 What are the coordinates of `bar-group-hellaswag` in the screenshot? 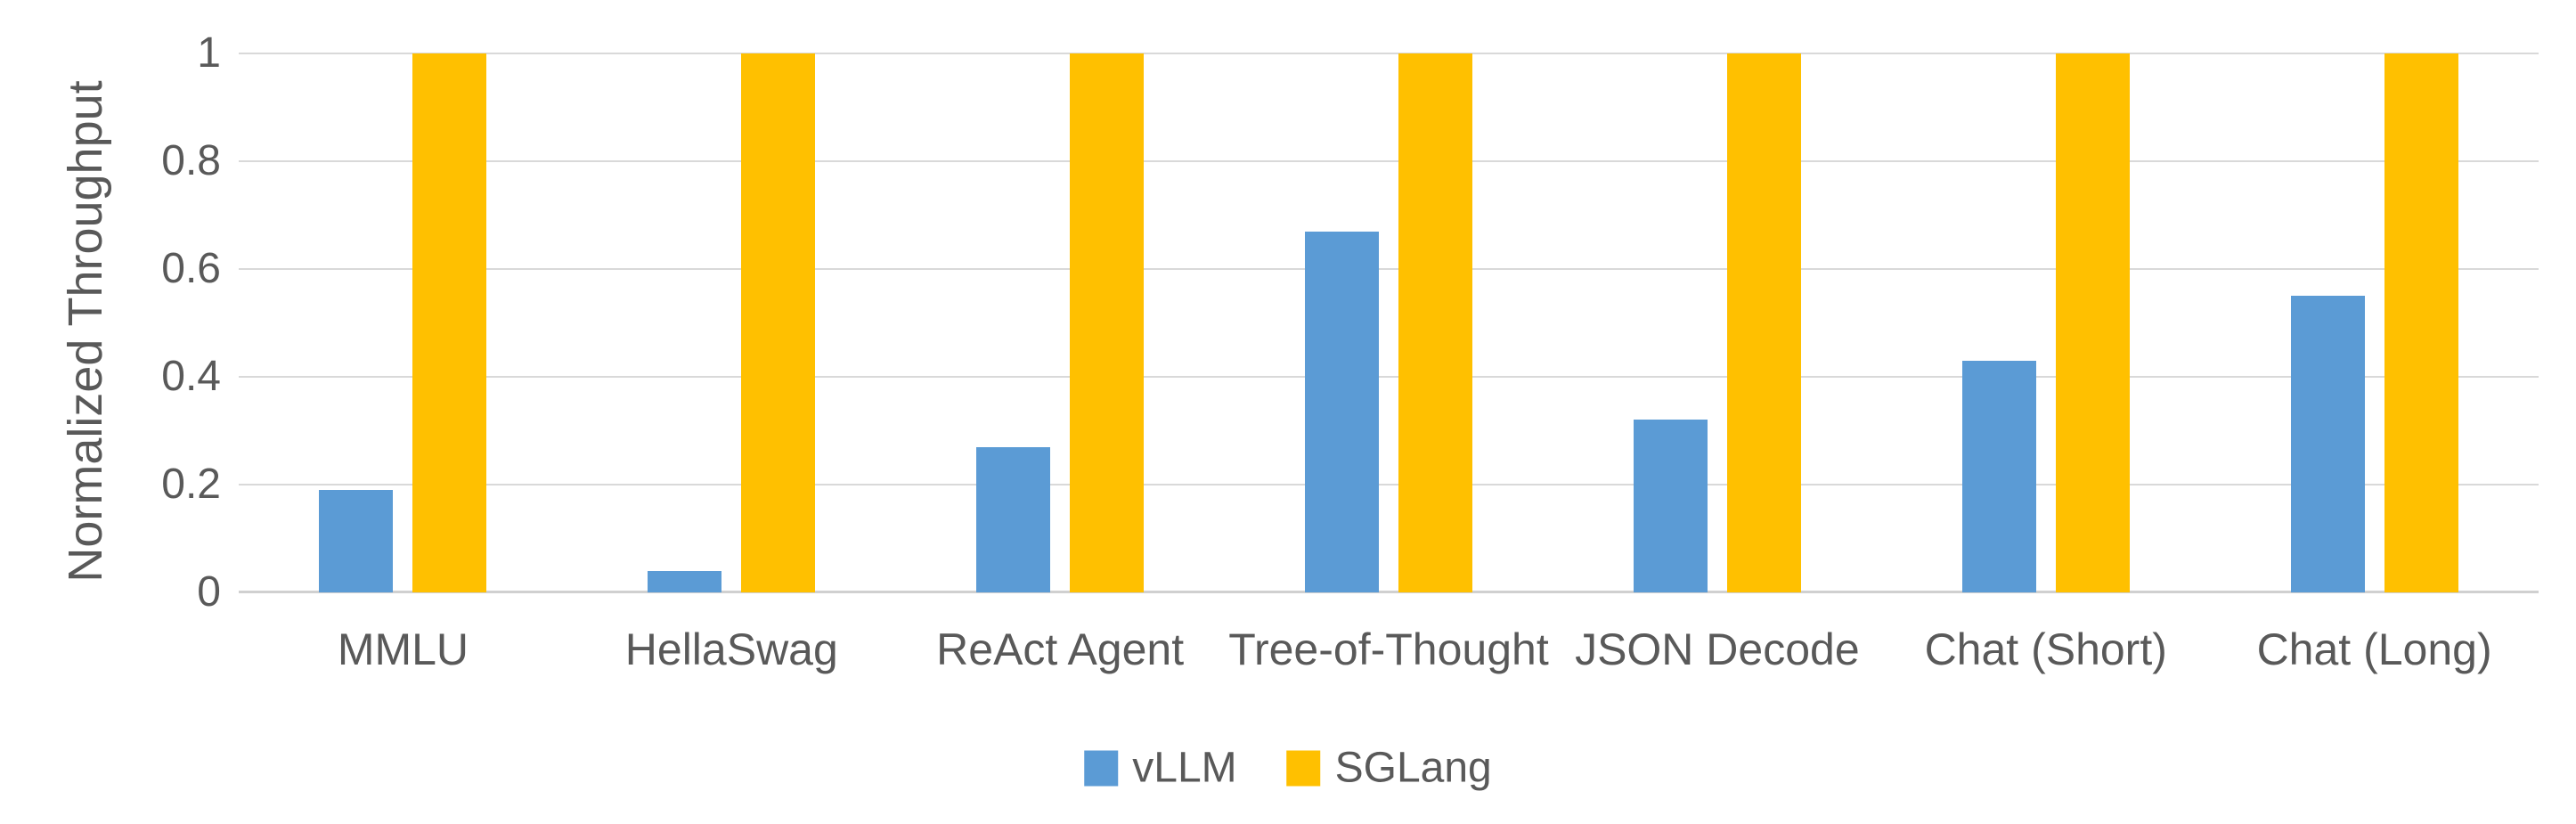 It's located at (732, 322).